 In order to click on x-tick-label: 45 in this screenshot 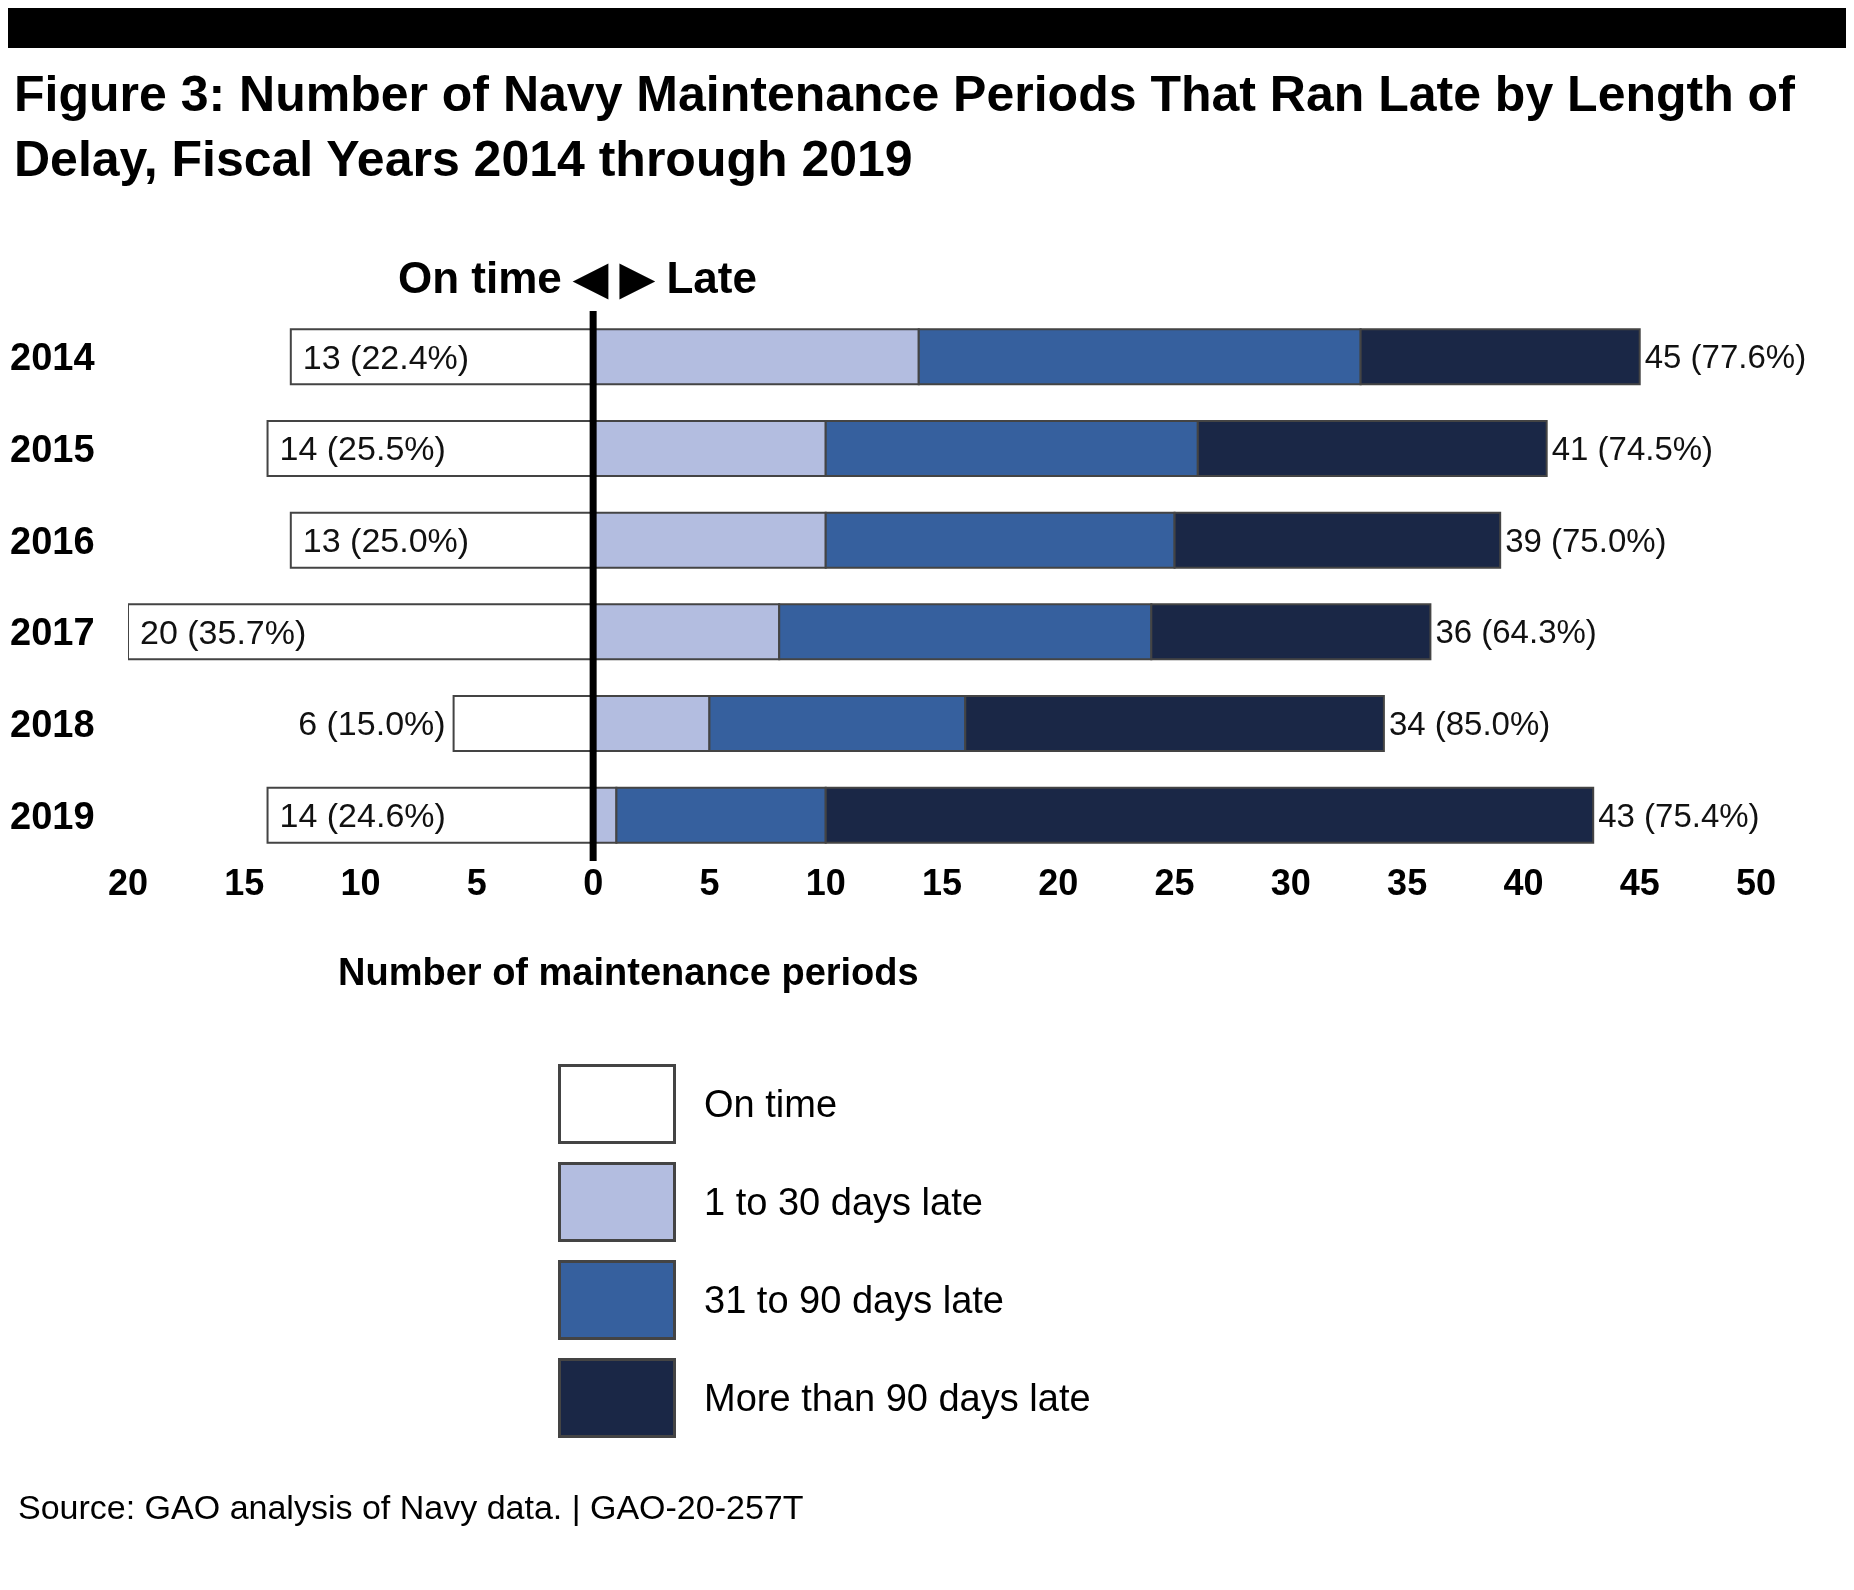, I will do `click(1639, 882)`.